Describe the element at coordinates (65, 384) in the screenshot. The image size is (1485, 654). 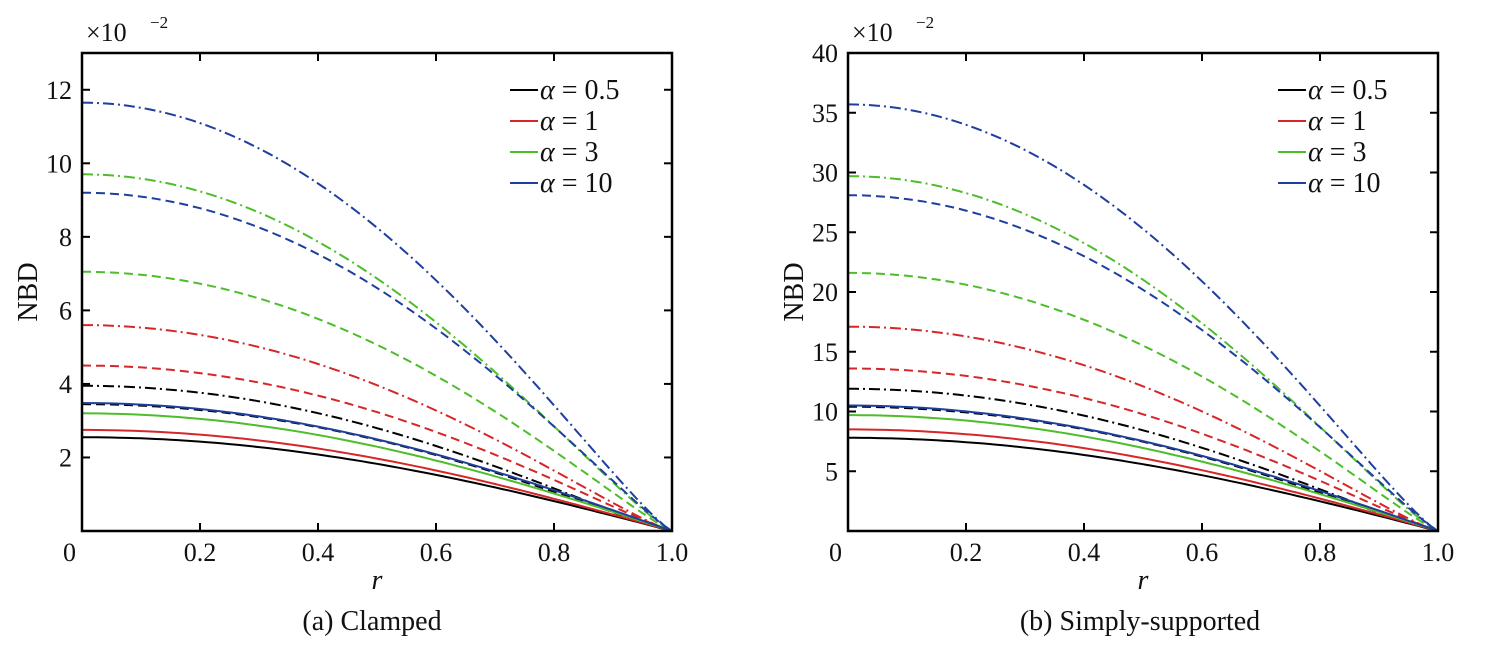
I see `y-tick-label: 4` at that location.